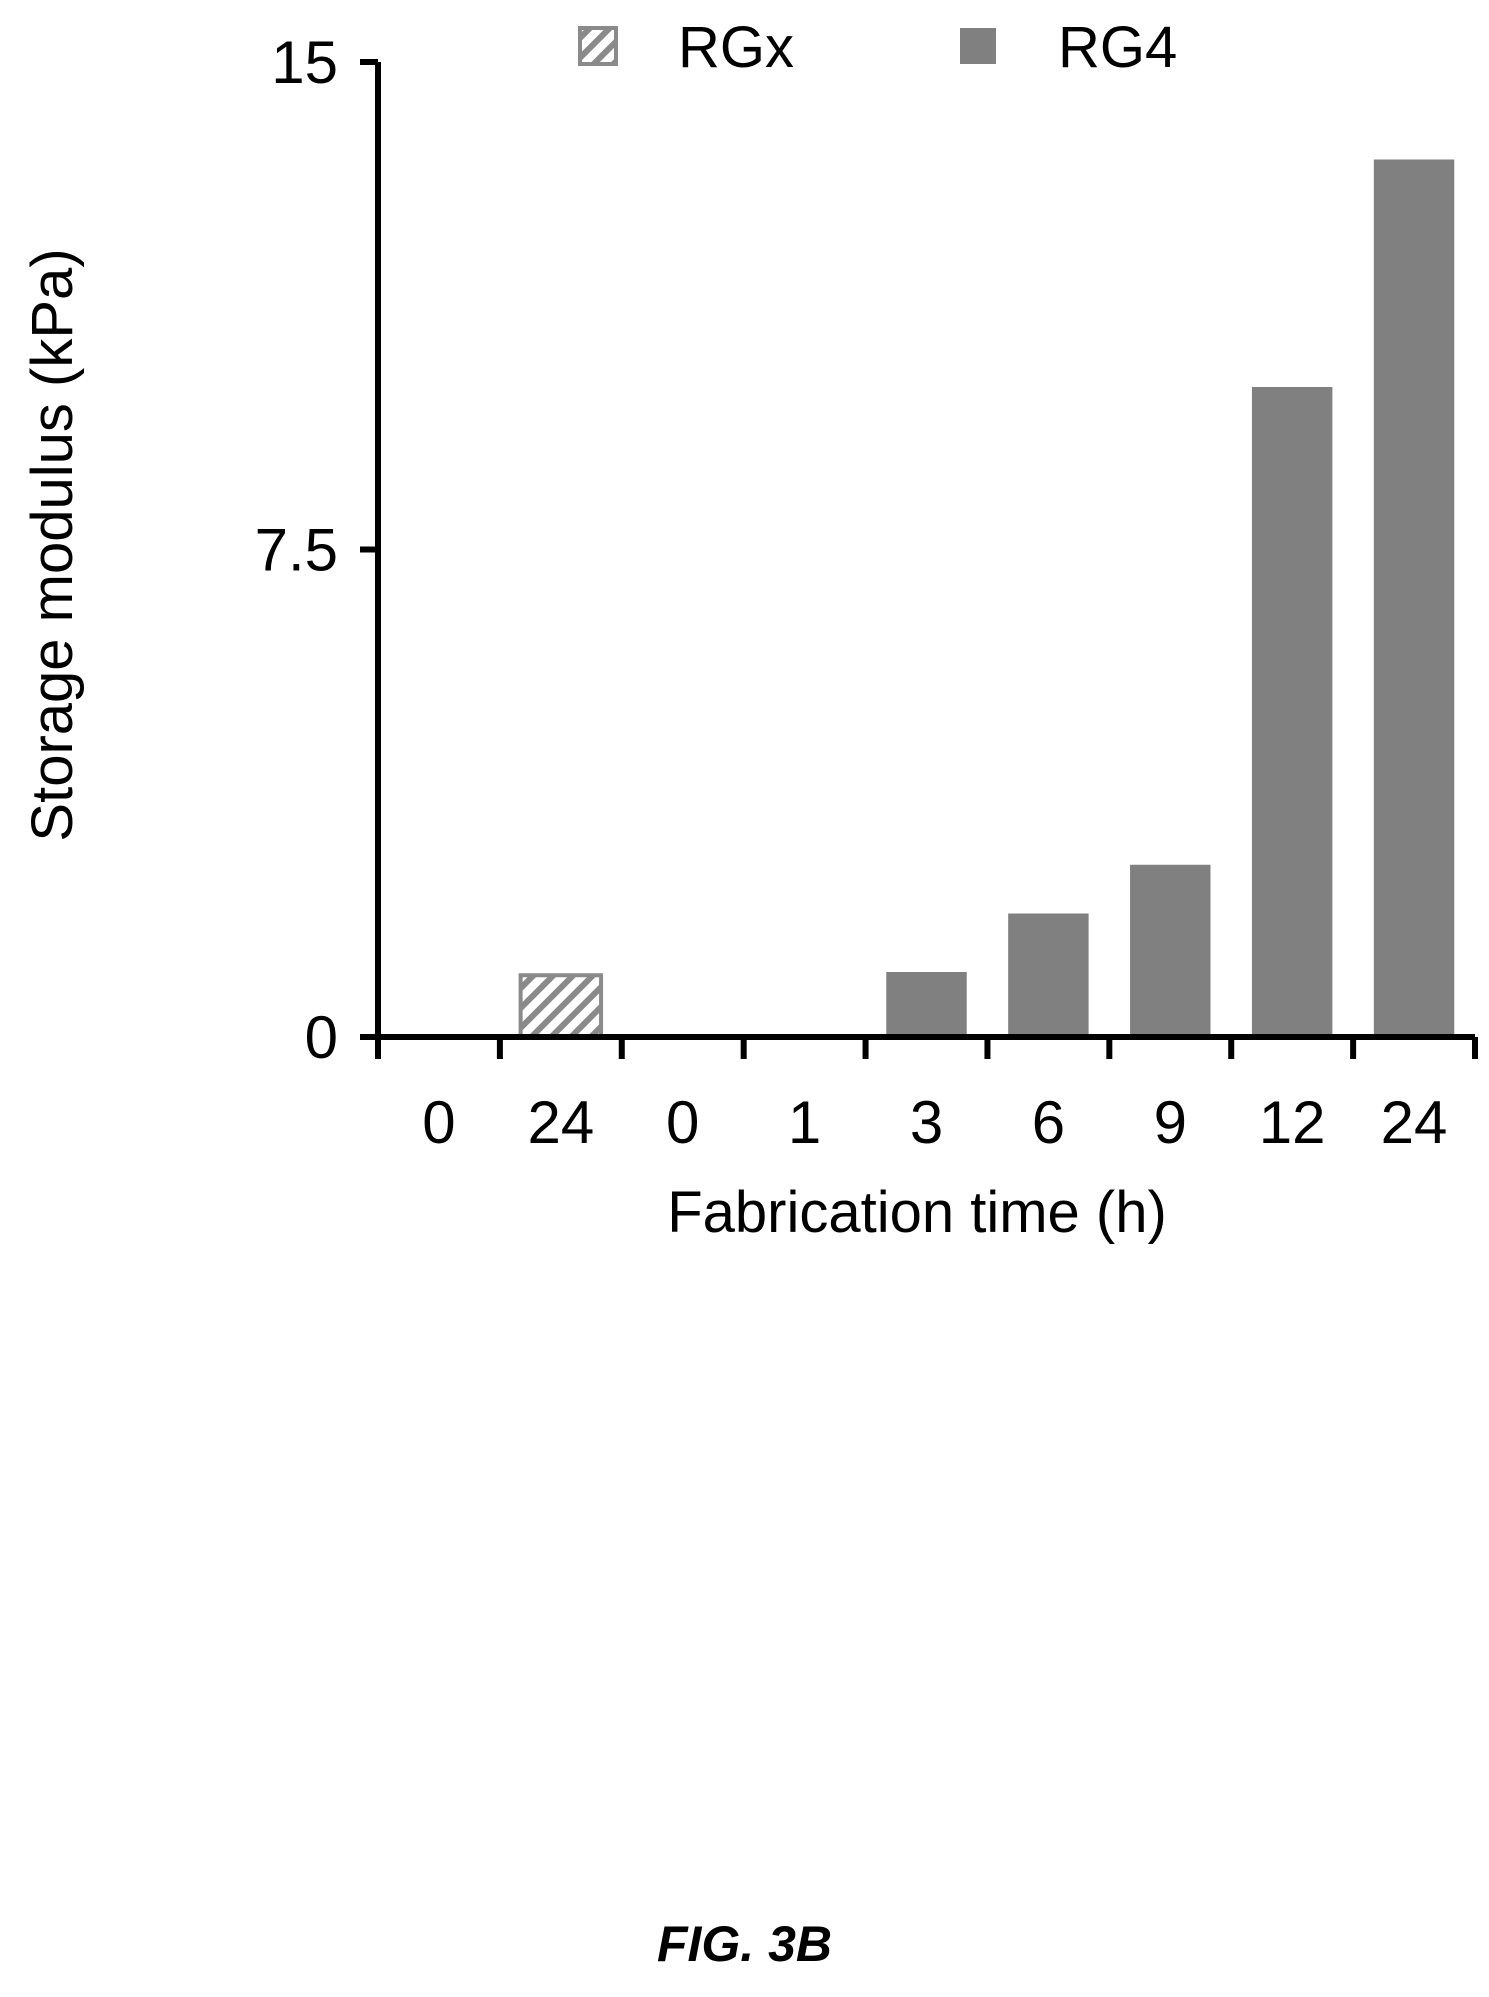 The image size is (1489, 1997). What do you see at coordinates (804, 1122) in the screenshot?
I see `x-tick-label: 1` at bounding box center [804, 1122].